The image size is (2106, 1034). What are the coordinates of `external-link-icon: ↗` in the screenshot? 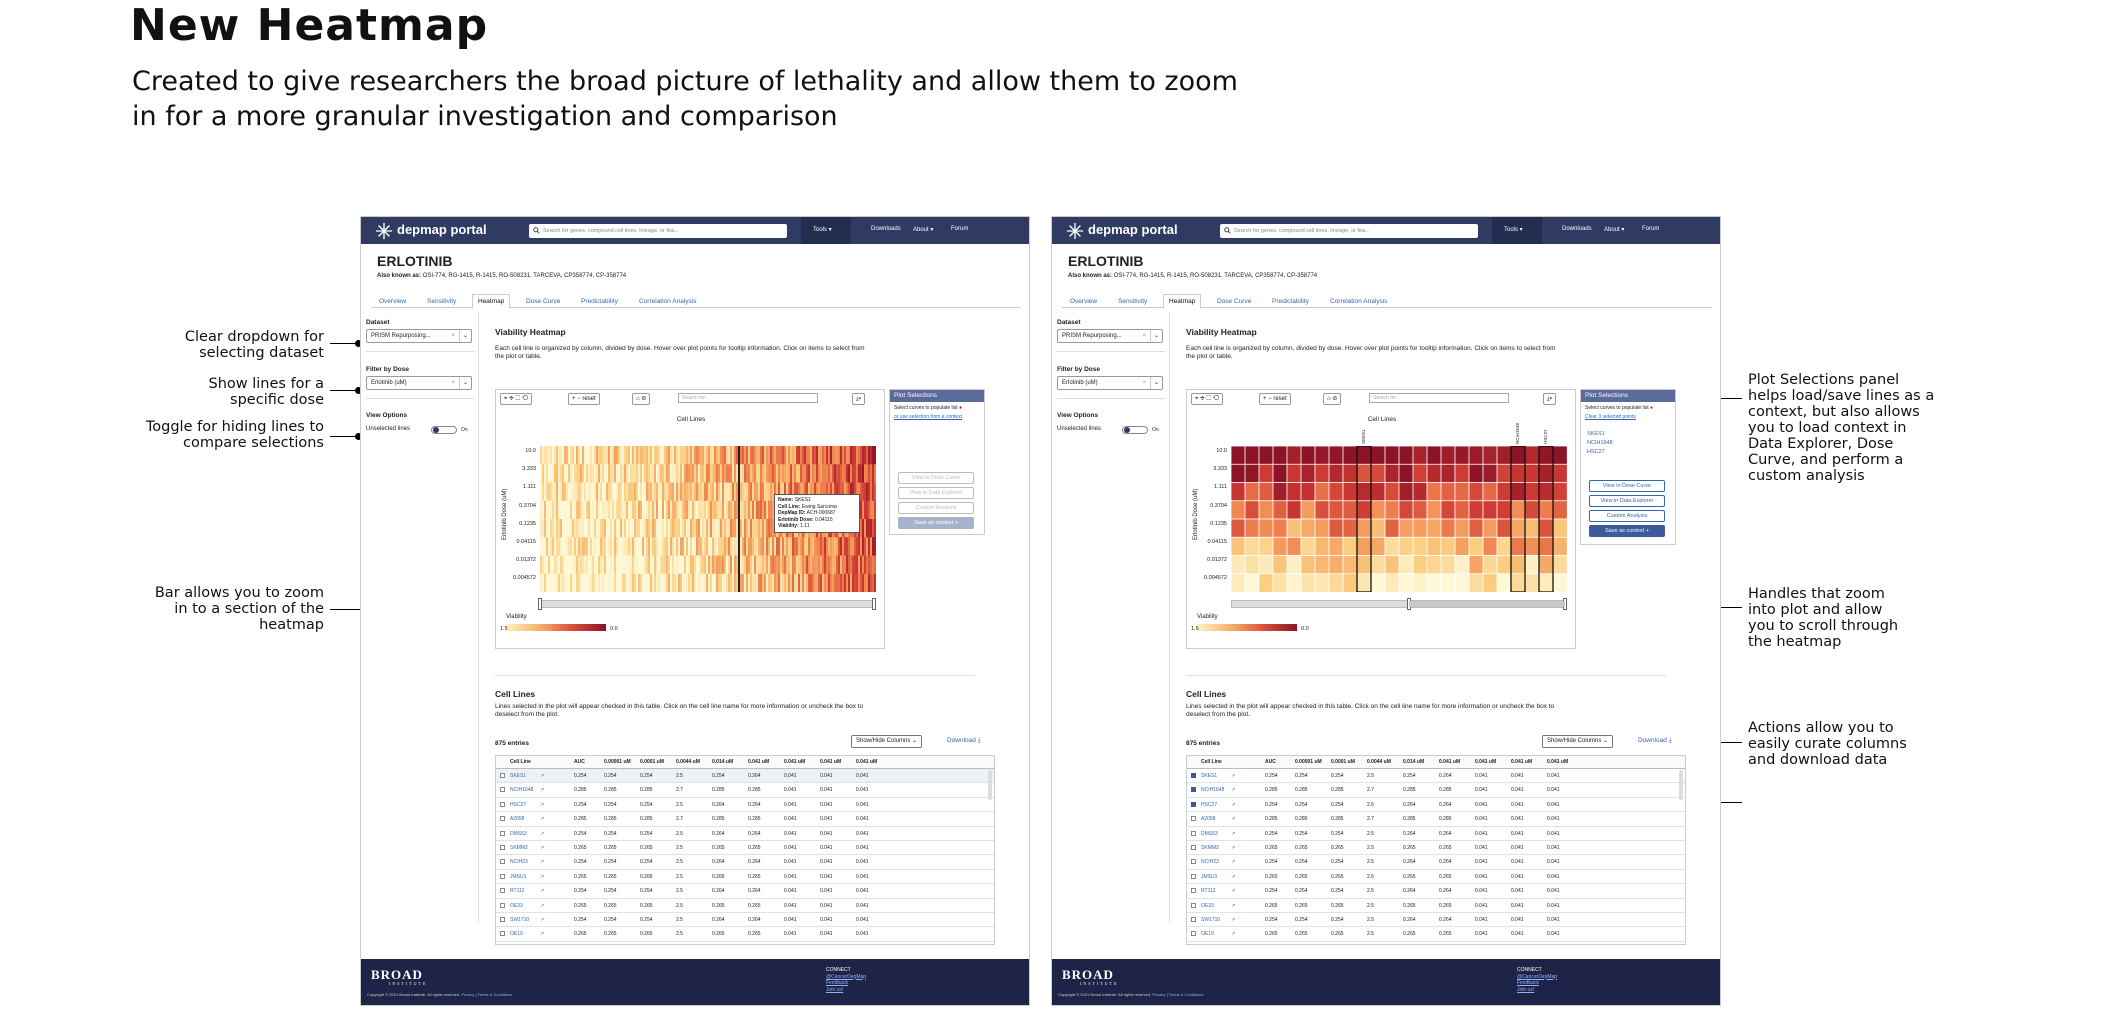 It's located at (542, 847).